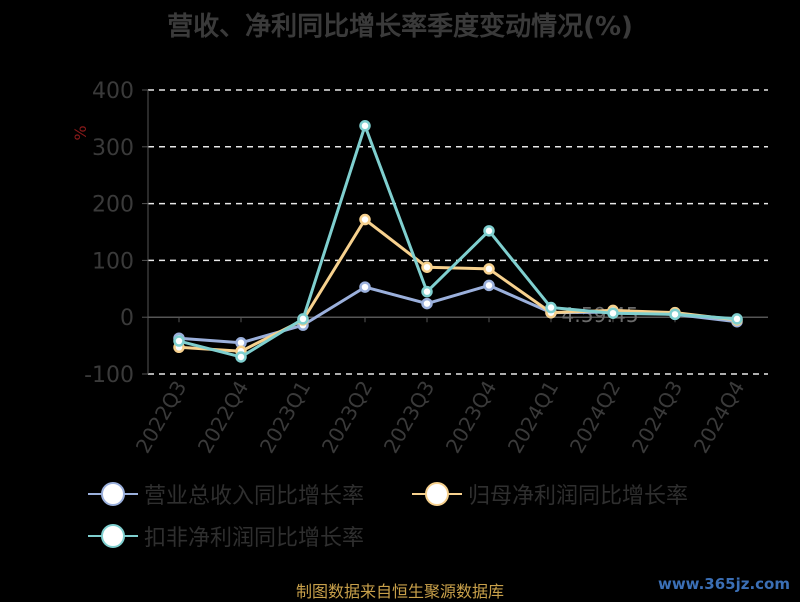 The image size is (800, 602). I want to click on legend-item-revenue: 营业总收入同比增长率, so click(226, 494).